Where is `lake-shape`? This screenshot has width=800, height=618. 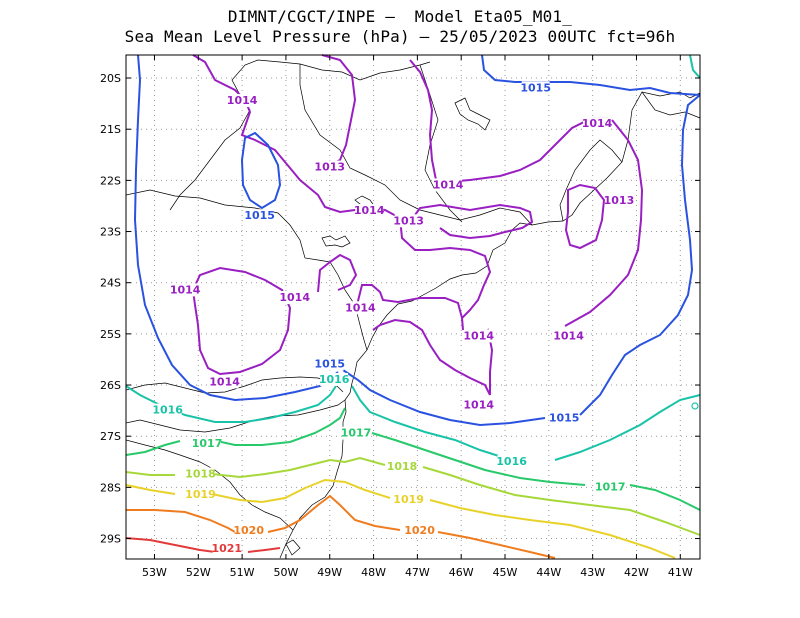
lake-shape is located at coordinates (336, 241).